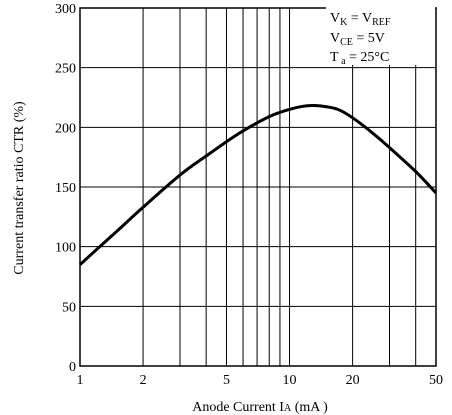 The height and width of the screenshot is (415, 452). What do you see at coordinates (65, 248) in the screenshot?
I see `y-tick-label: 100` at bounding box center [65, 248].